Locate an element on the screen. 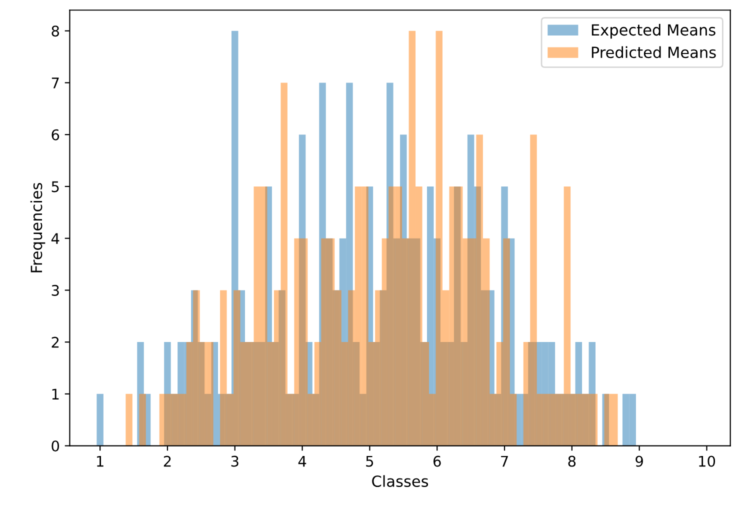 The height and width of the screenshot is (506, 734). x-tick-label: 4 is located at coordinates (302, 461).